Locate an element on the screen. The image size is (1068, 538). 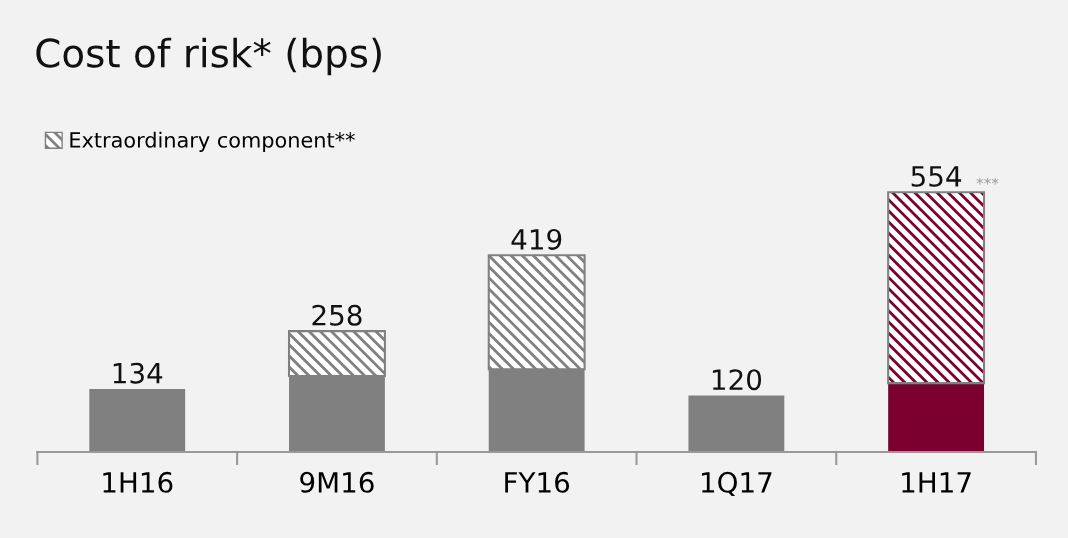
chart-title: Cost of risk* (bps) is located at coordinates (208, 56).